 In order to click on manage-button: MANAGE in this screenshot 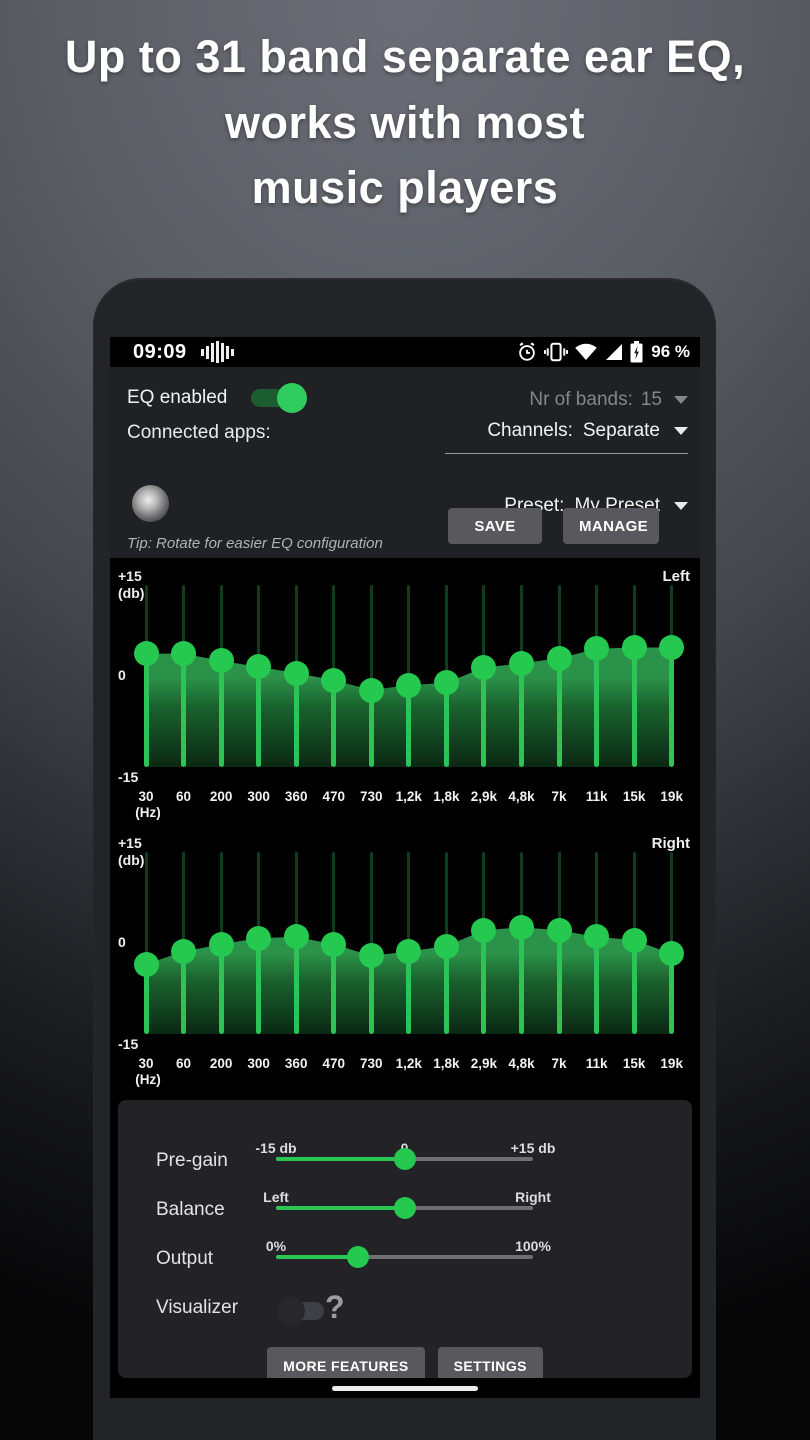, I will do `click(611, 526)`.